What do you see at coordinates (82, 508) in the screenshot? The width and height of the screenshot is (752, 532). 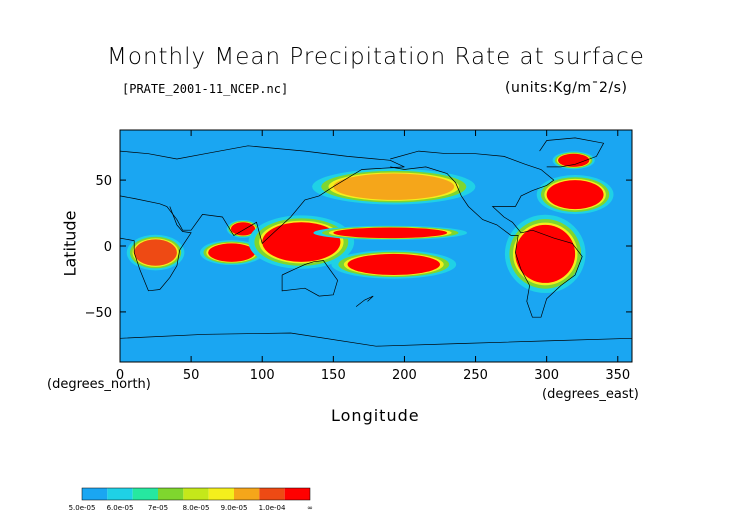 I see `colorbar-label: 5.0e-05` at bounding box center [82, 508].